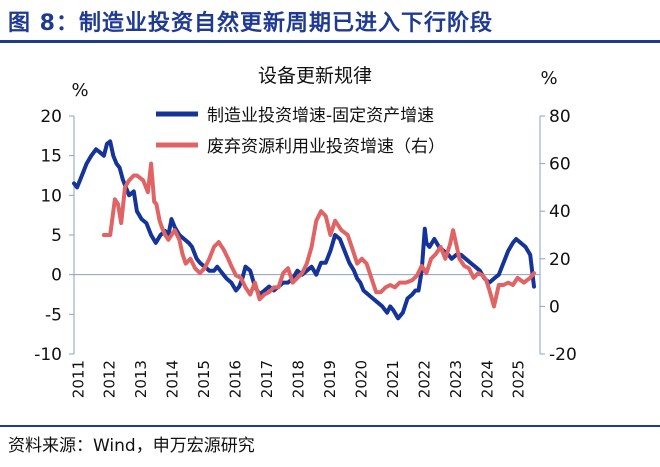 This screenshot has width=660, height=467. Describe the element at coordinates (53, 315) in the screenshot. I see `left-tick-label: -5` at that location.